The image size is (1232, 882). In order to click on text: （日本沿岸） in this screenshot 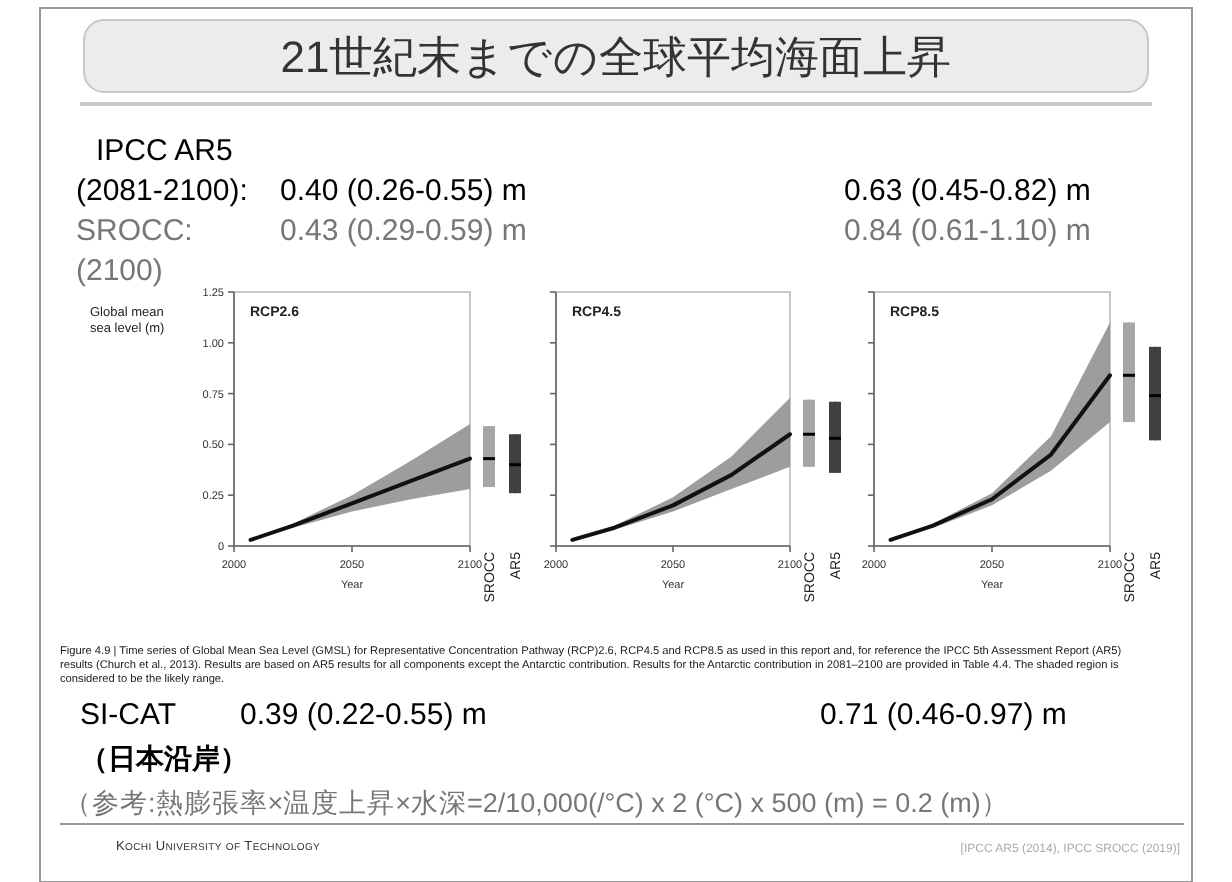, I will do `click(164, 758)`.